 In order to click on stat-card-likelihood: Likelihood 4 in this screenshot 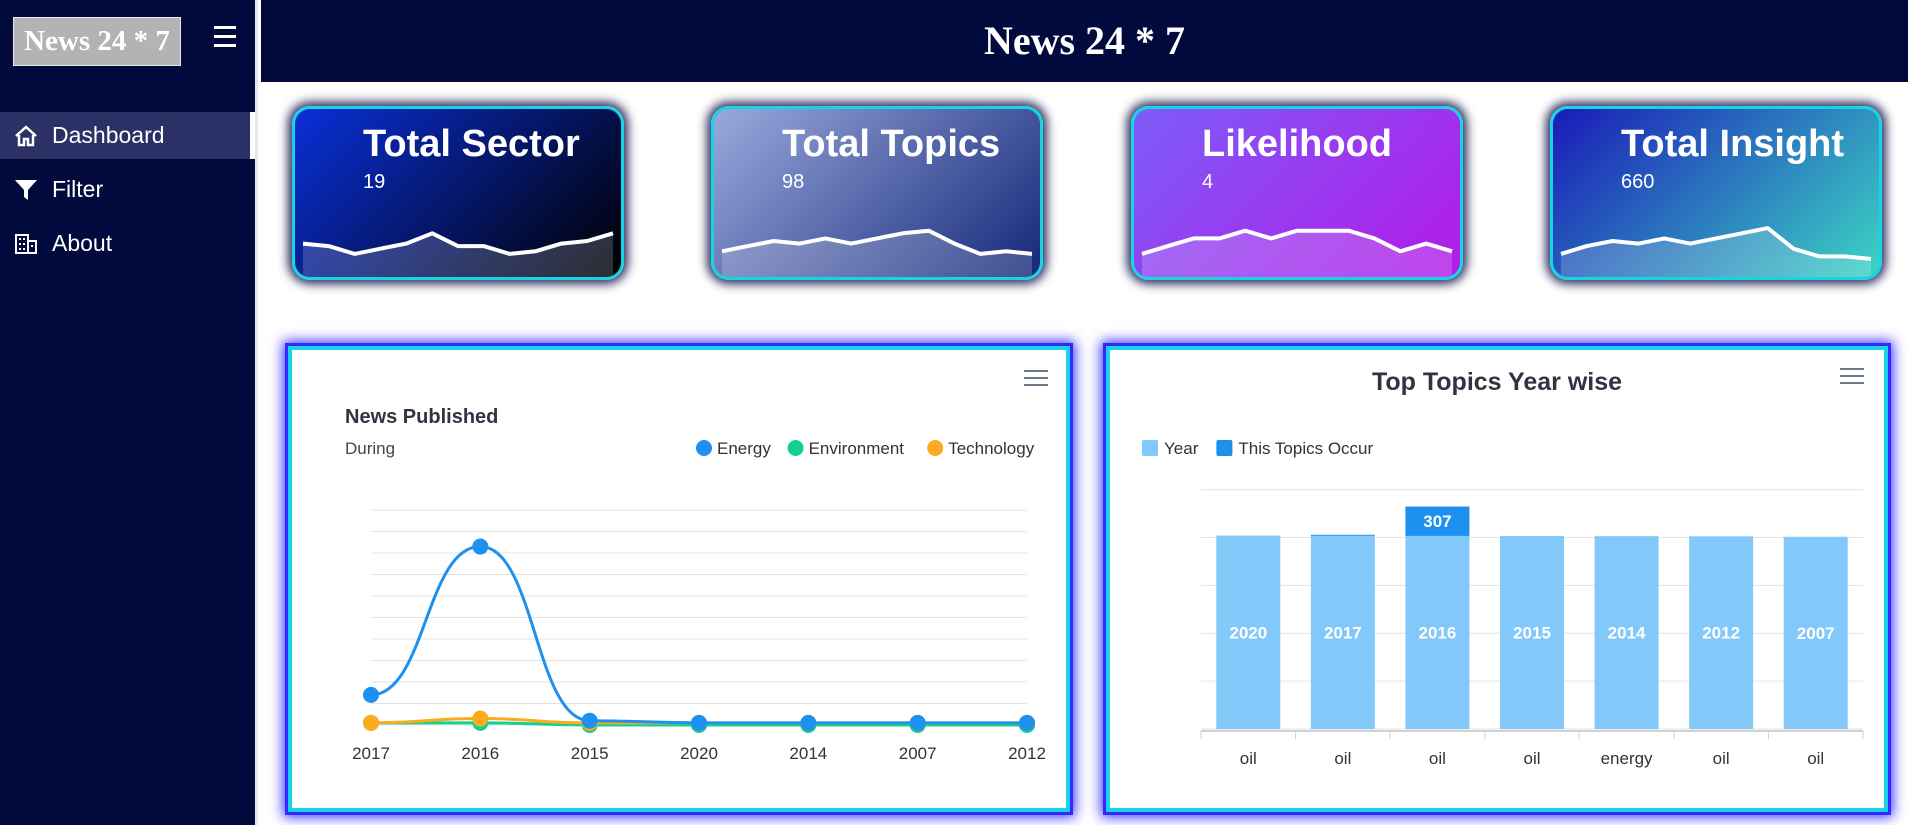, I will do `click(1297, 193)`.